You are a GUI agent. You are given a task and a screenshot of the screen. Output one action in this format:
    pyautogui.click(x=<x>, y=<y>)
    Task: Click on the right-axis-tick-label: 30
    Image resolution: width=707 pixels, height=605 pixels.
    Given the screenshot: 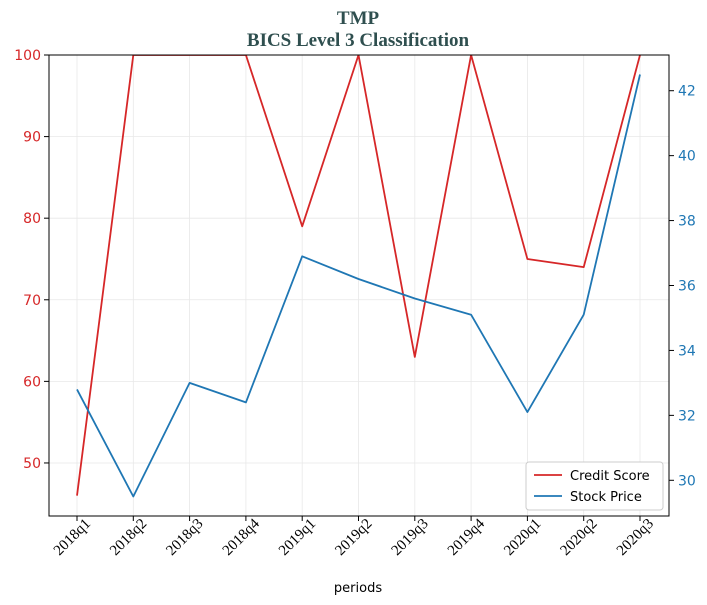 What is the action you would take?
    pyautogui.click(x=687, y=481)
    